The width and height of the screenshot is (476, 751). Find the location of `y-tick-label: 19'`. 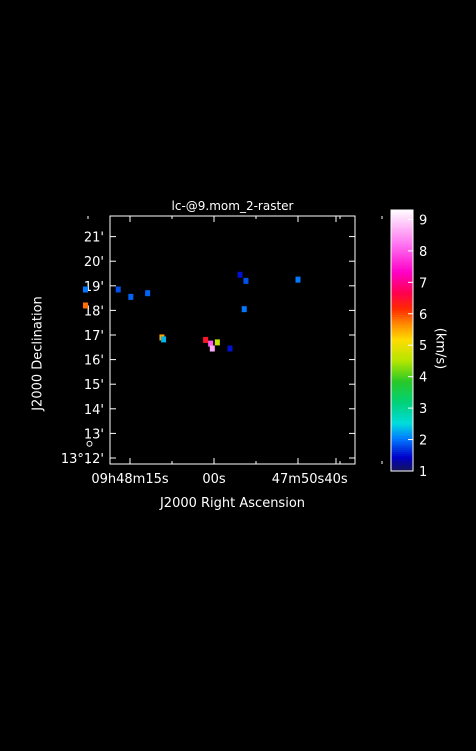

y-tick-label: 19' is located at coordinates (94, 287).